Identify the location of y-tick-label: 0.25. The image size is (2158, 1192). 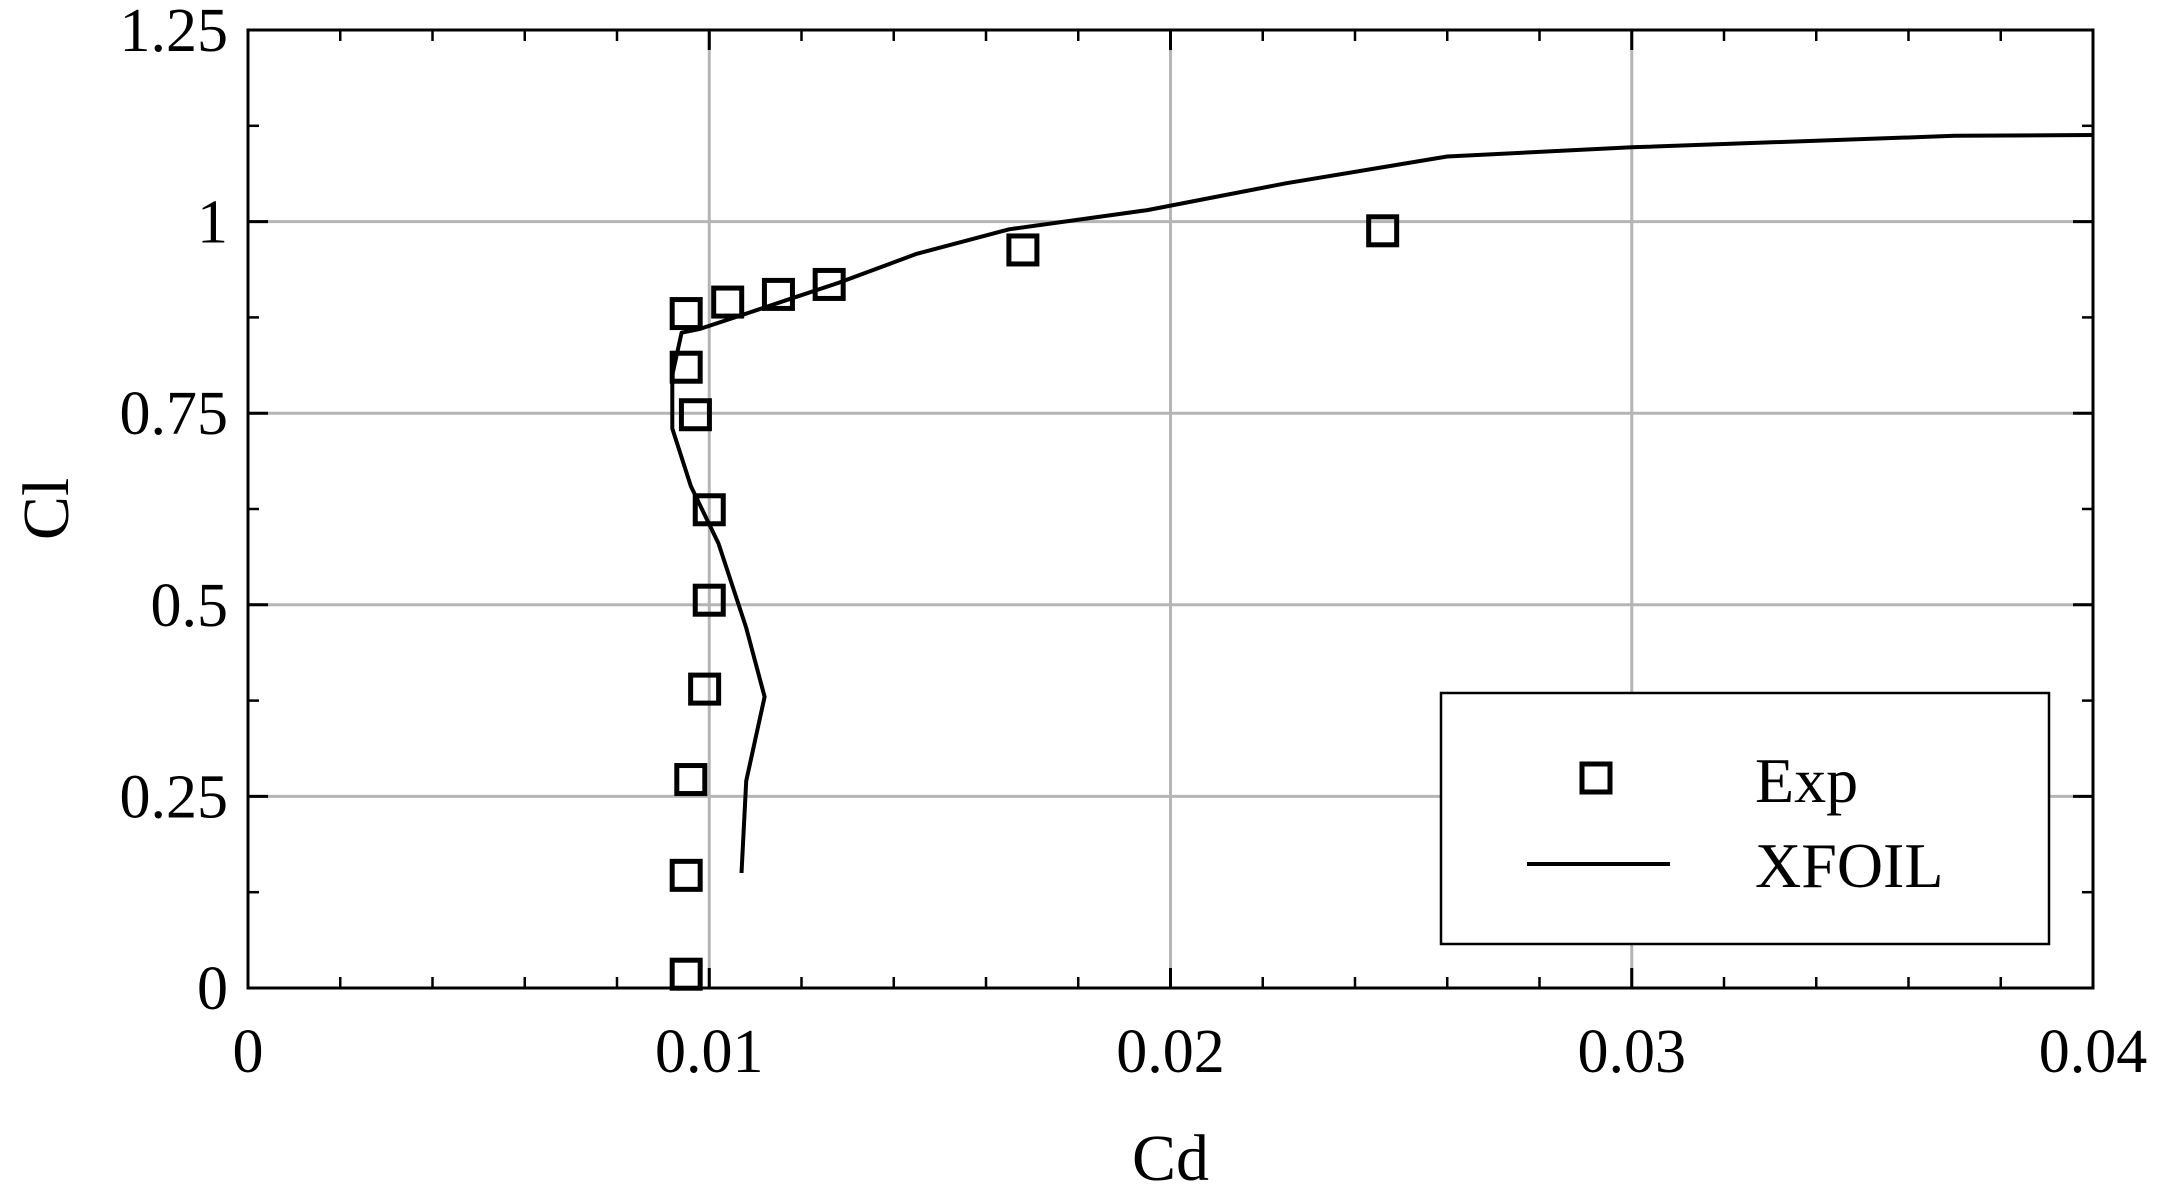
(174, 797).